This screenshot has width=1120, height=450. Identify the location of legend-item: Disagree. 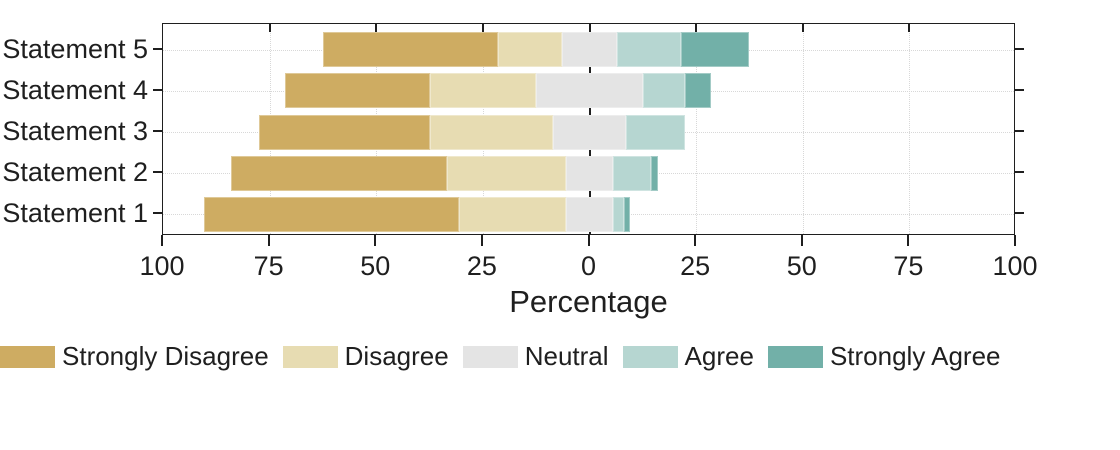
(365, 356).